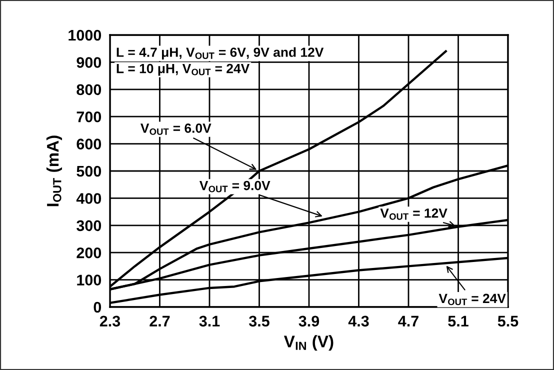 This screenshot has height=370, width=554. I want to click on y-tick-label: 100, so click(89, 280).